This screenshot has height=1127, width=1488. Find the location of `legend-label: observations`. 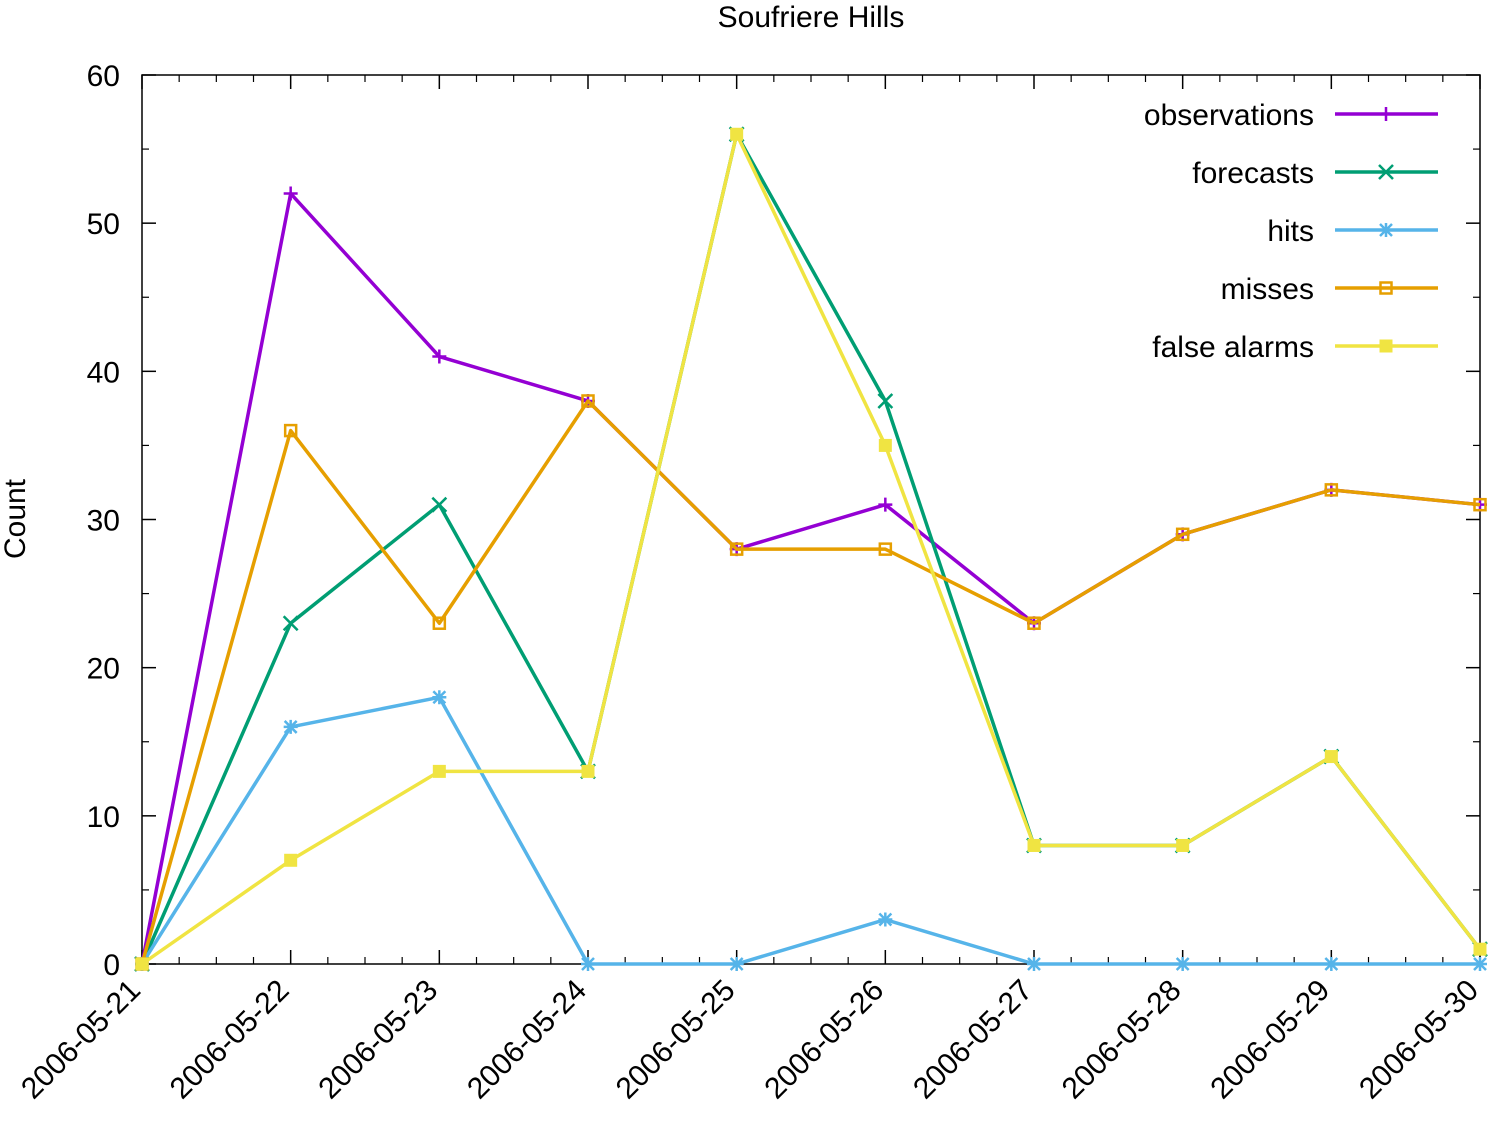

legend-label: observations is located at coordinates (1229, 115).